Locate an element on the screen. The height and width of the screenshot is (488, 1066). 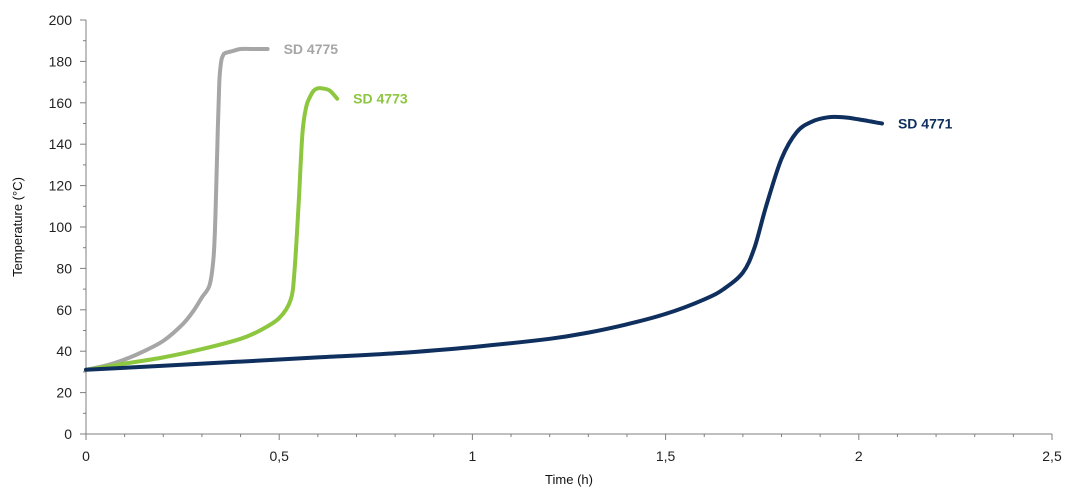
x-tick-label: 1 is located at coordinates (473, 456).